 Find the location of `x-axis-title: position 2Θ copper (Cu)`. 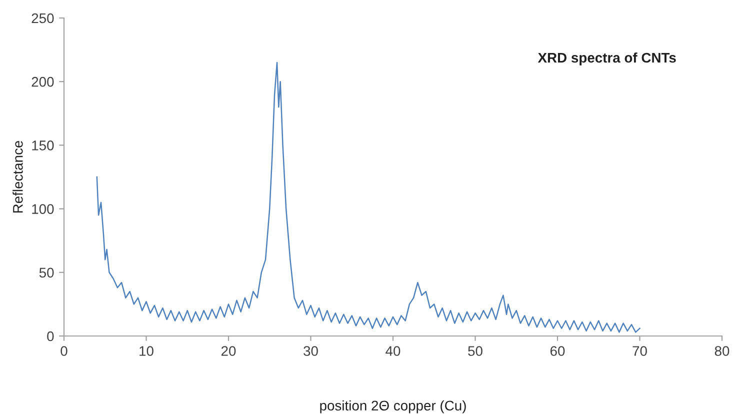

x-axis-title: position 2Θ copper (Cu) is located at coordinates (393, 407).